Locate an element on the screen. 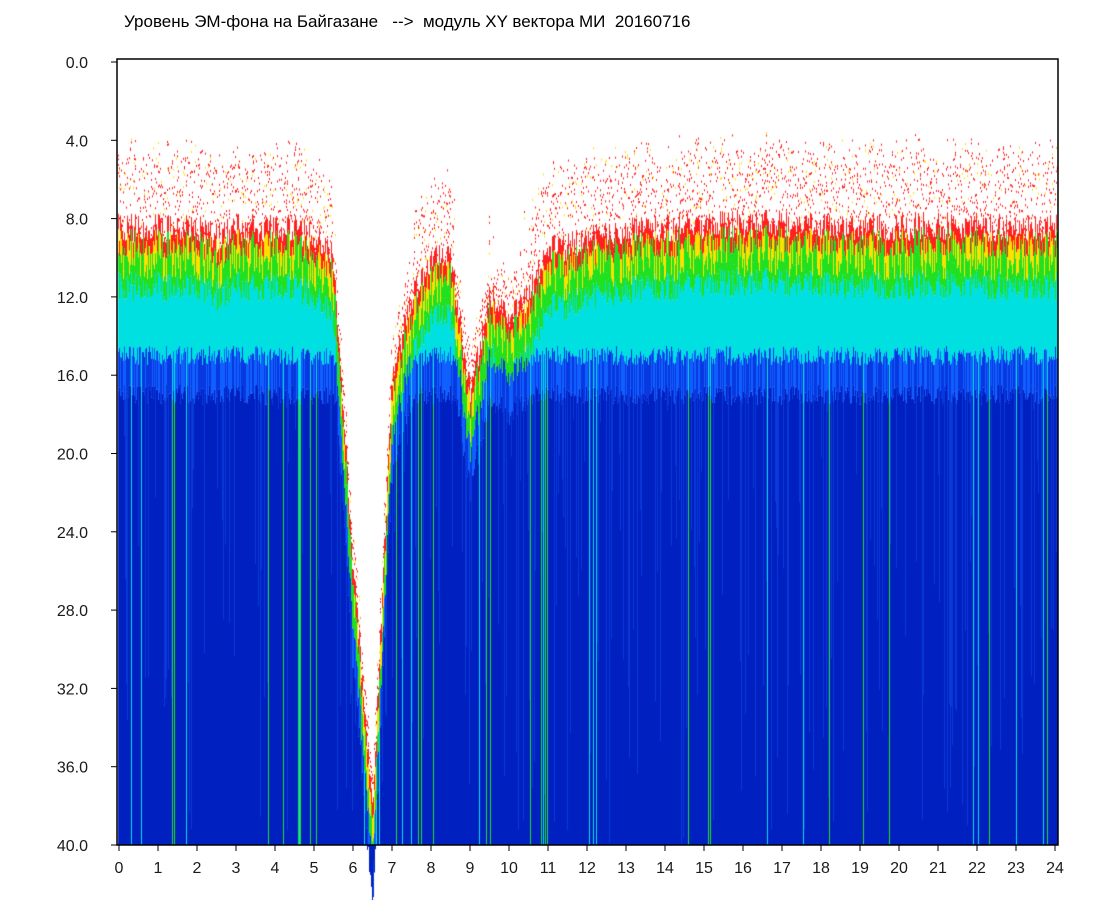  x-tick-label: 19 is located at coordinates (860, 868).